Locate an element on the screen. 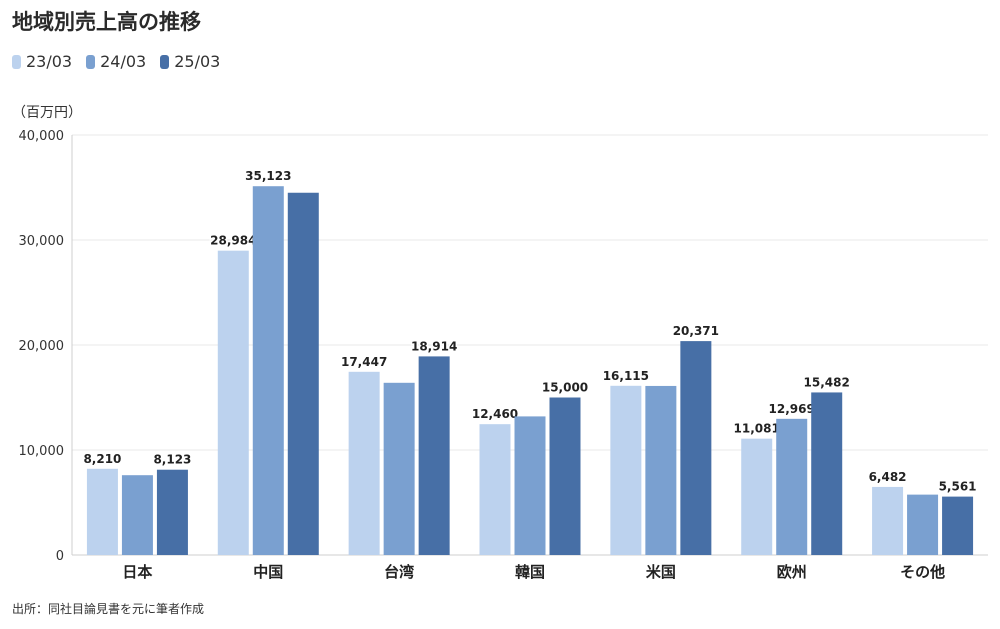 The image size is (1000, 629). data-label-1-series-3: 8,123 is located at coordinates (172, 460).